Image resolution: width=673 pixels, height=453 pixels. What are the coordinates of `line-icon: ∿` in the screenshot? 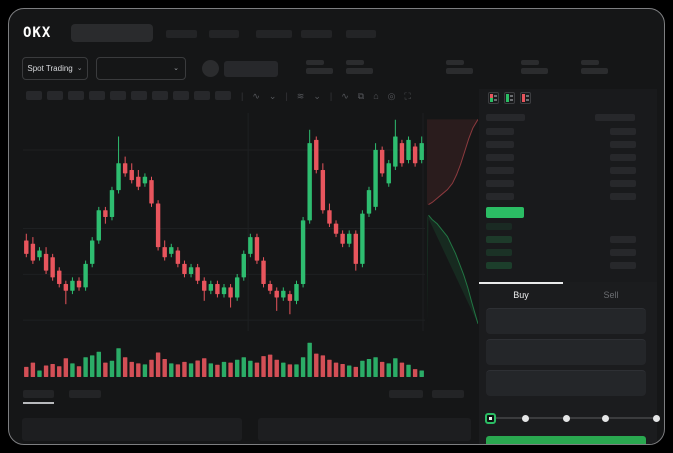 It's located at (345, 96).